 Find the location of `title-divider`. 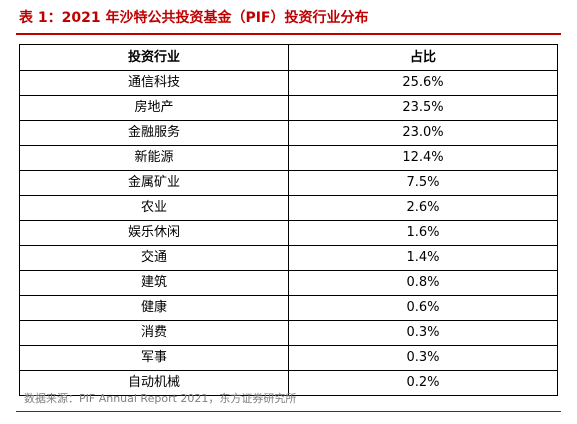

title-divider is located at coordinates (288, 34).